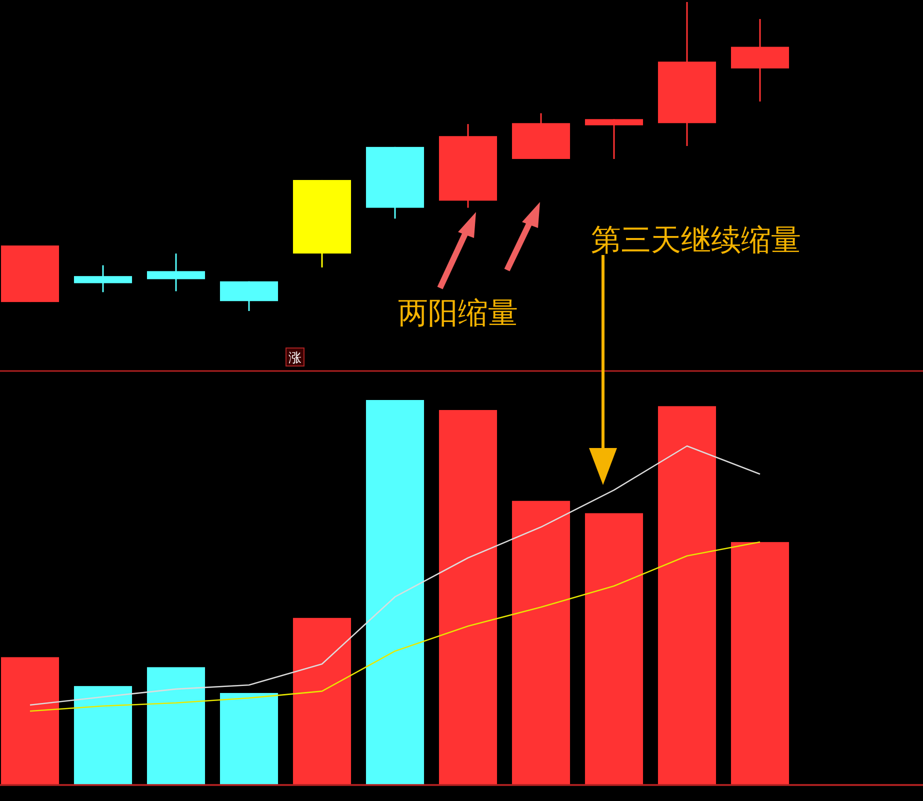 This screenshot has height=801, width=923. Describe the element at coordinates (458, 313) in the screenshot. I see `annotation: 两阳缩量` at that location.